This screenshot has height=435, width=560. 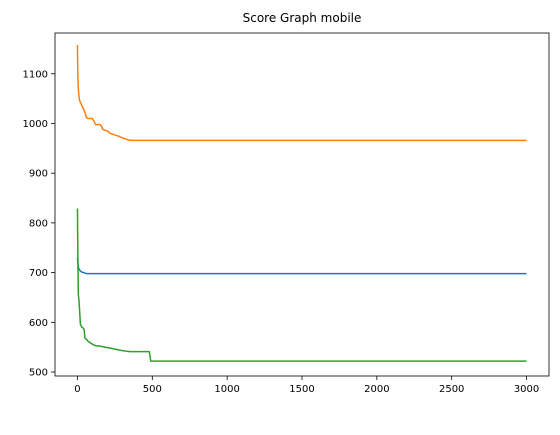 I want to click on x-tick-label: 0, so click(x=77, y=389).